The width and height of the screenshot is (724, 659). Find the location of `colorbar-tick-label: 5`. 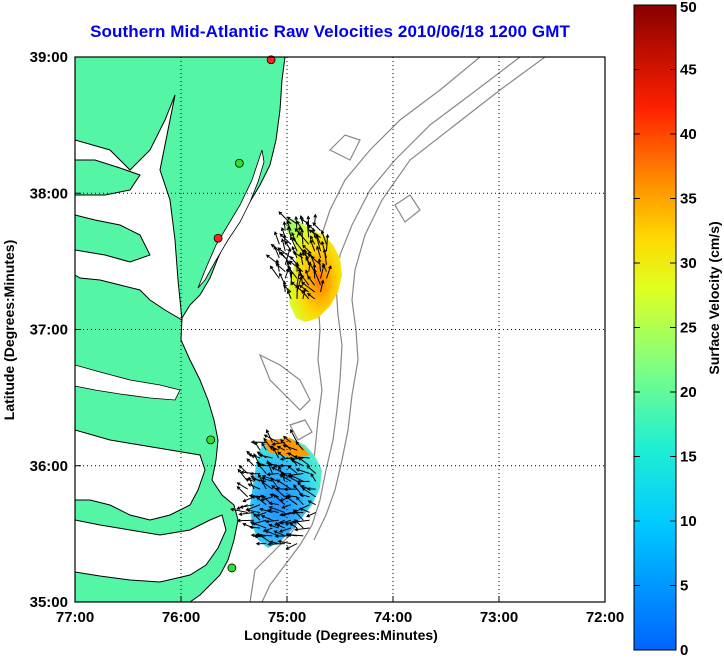

colorbar-tick-label: 5 is located at coordinates (684, 586).